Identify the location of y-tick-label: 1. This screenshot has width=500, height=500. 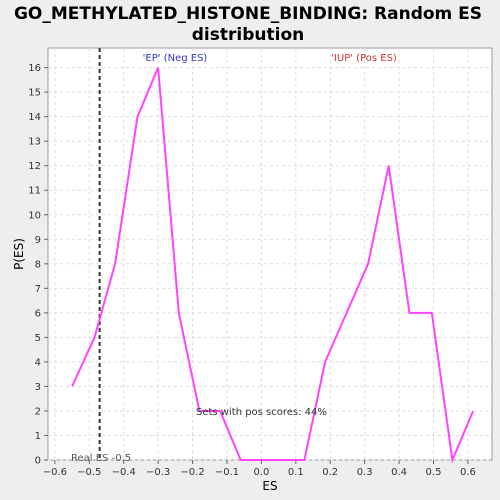
(38, 436).